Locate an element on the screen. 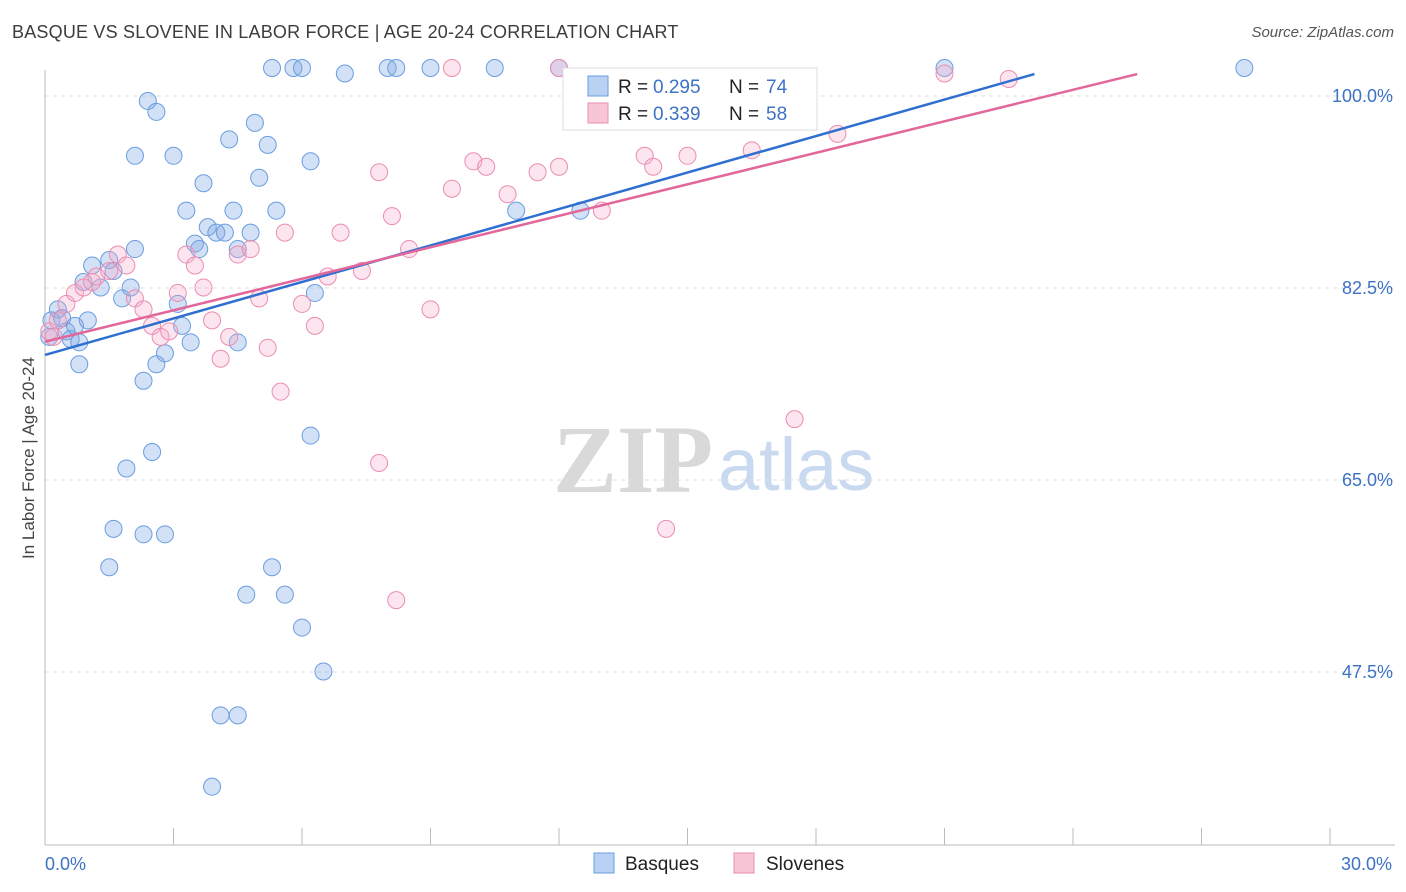  x-ticks is located at coordinates (687, 836).